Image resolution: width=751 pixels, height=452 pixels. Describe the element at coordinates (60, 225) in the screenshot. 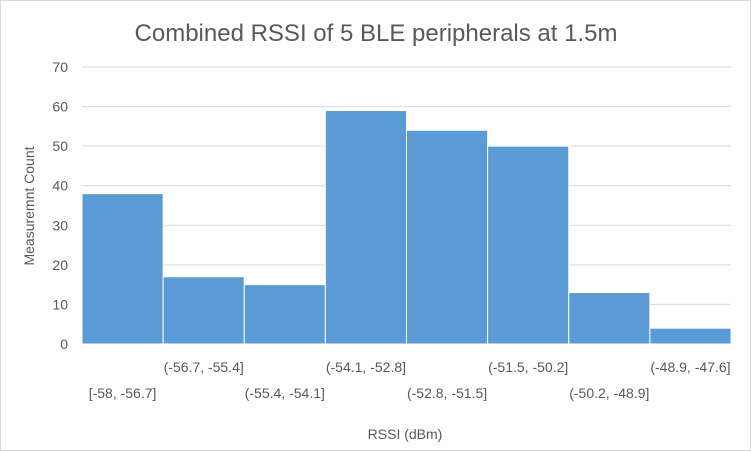

I see `y-tick-label-30: 30` at that location.